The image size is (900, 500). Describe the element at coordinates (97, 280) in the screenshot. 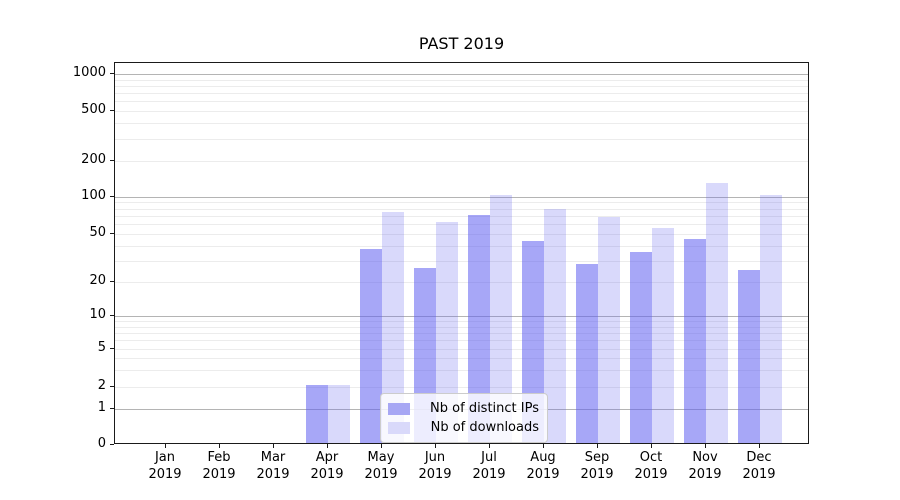

I see `y-axis-tick-label: 20` at that location.